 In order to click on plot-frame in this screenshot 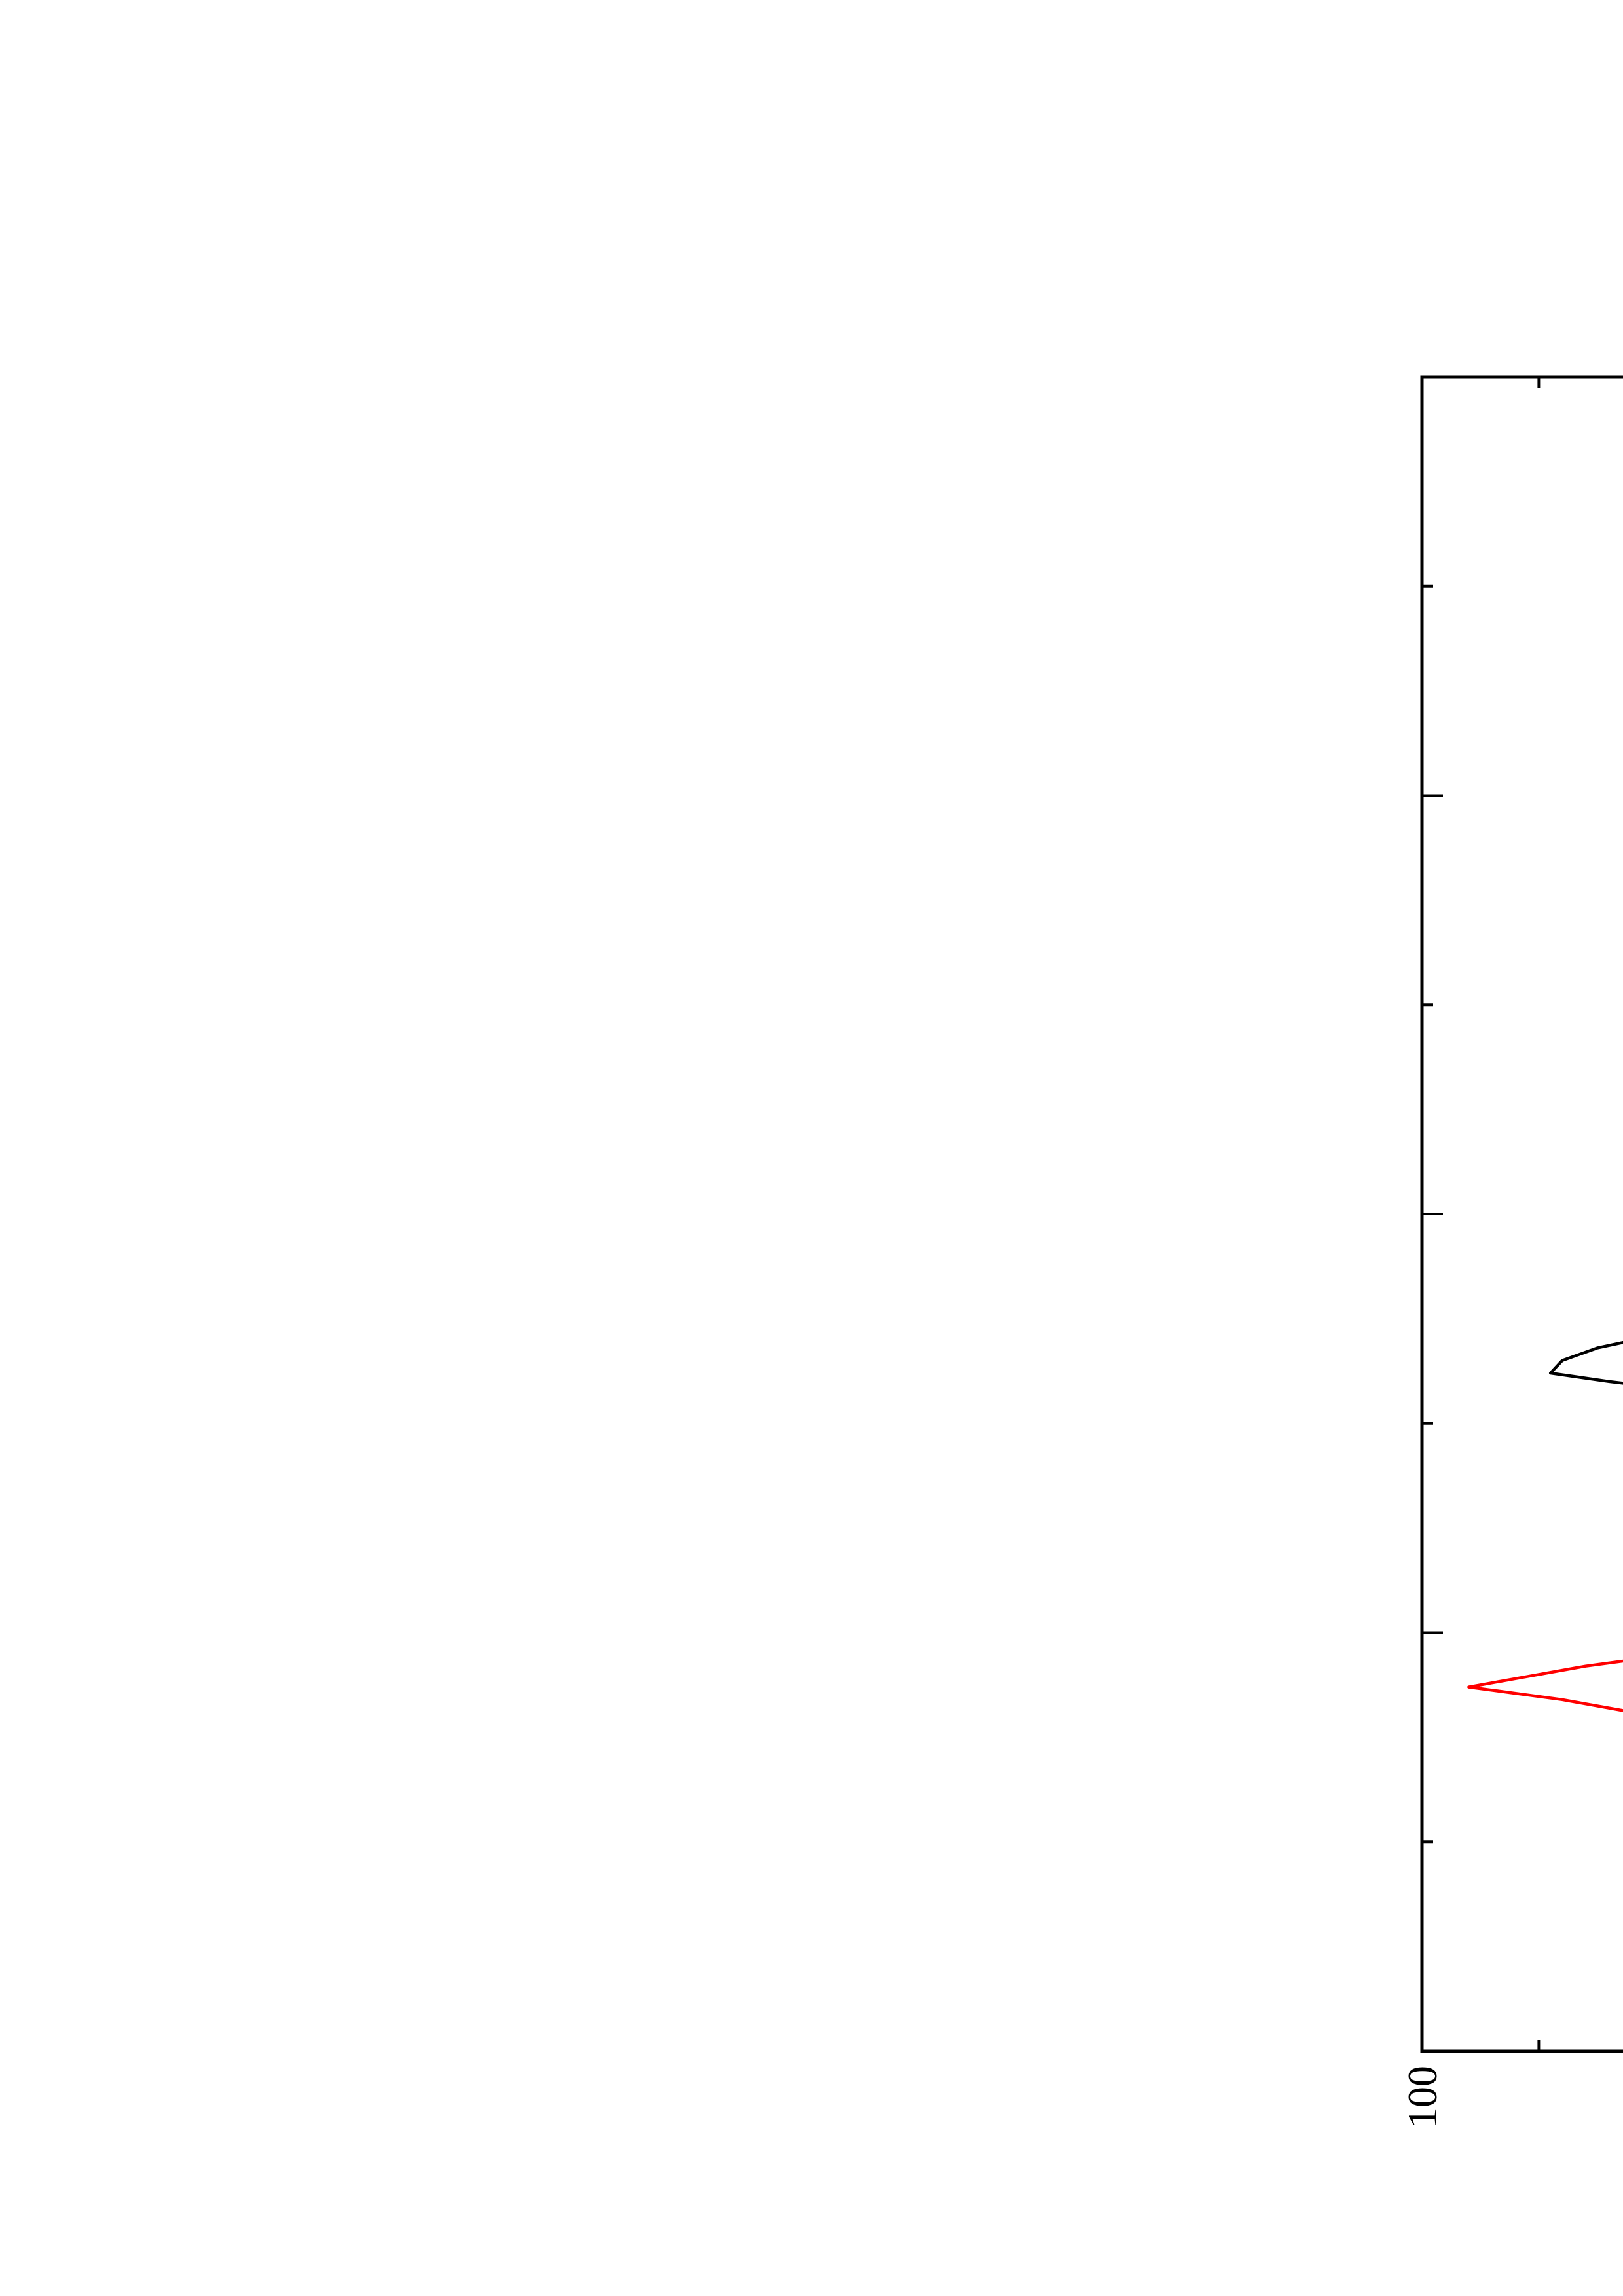, I will do `click(1521, 1214)`.